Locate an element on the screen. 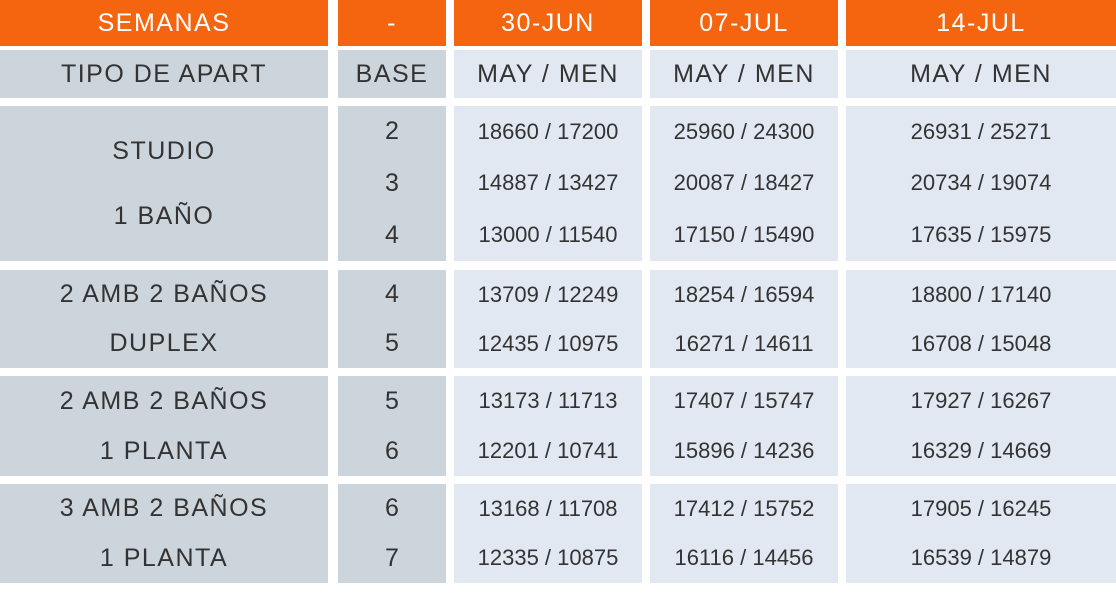  price-cell: 17927 / 16267 16329 / 14669 is located at coordinates (981, 426).